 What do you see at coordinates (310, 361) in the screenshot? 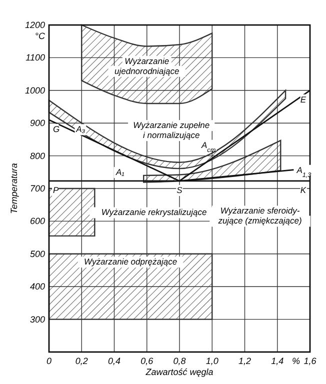
I see `x-tick-label: 1,6` at bounding box center [310, 361].